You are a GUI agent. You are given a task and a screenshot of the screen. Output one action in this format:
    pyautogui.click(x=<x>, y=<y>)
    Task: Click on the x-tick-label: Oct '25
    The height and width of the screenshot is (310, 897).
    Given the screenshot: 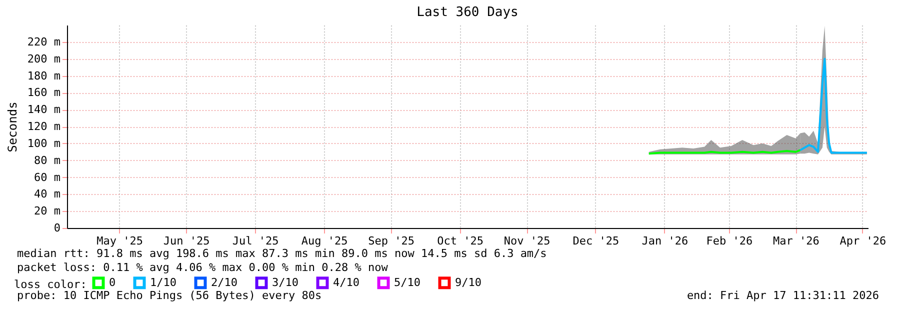 What is the action you would take?
    pyautogui.click(x=460, y=241)
    